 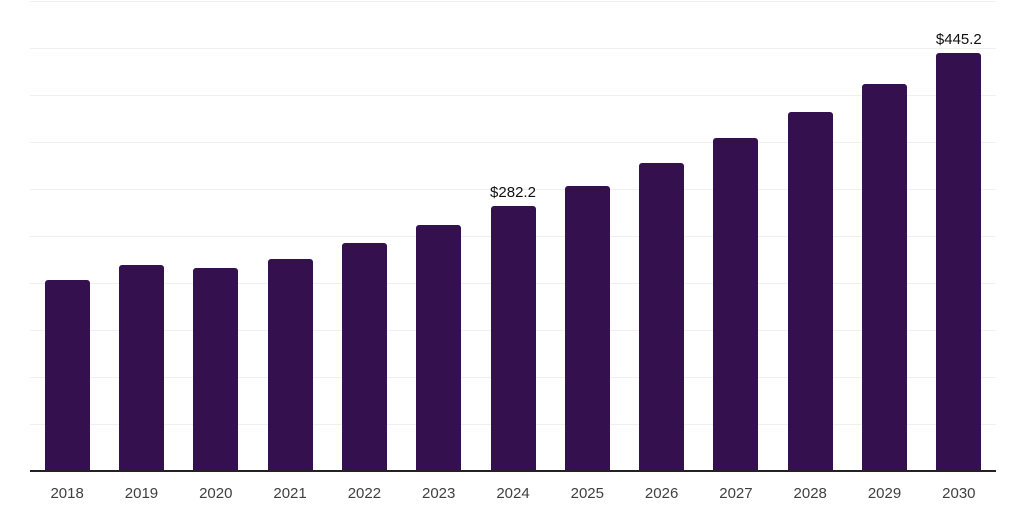 I want to click on x-axis-tick-label-2019: 2019, so click(x=141, y=493).